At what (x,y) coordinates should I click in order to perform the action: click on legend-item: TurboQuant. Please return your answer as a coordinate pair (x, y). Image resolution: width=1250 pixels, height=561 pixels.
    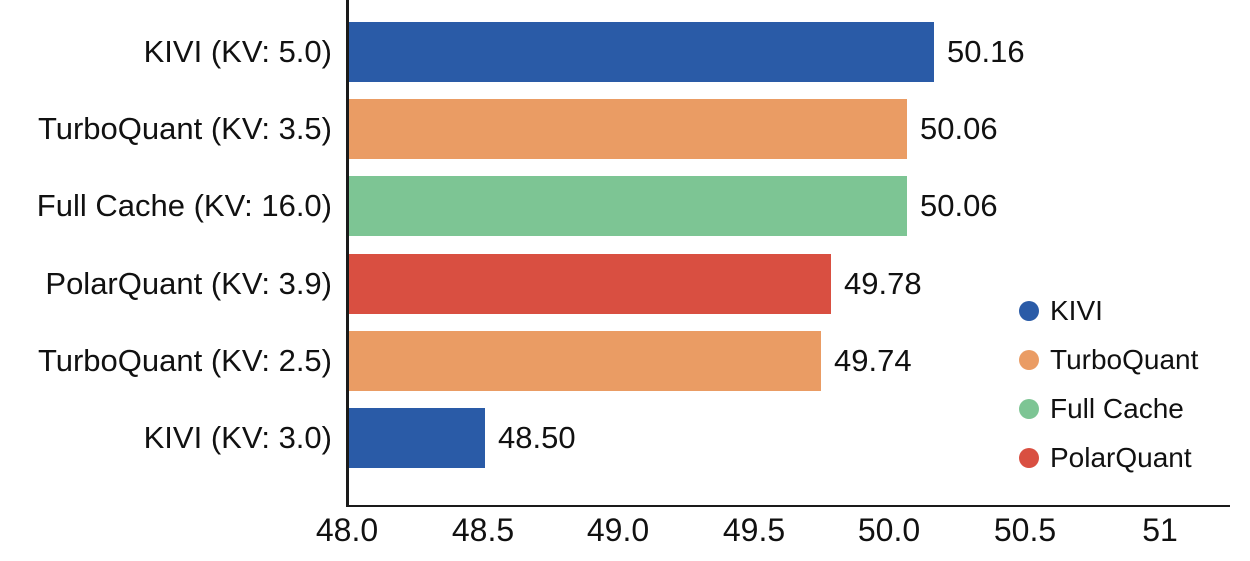
    Looking at the image, I should click on (1108, 359).